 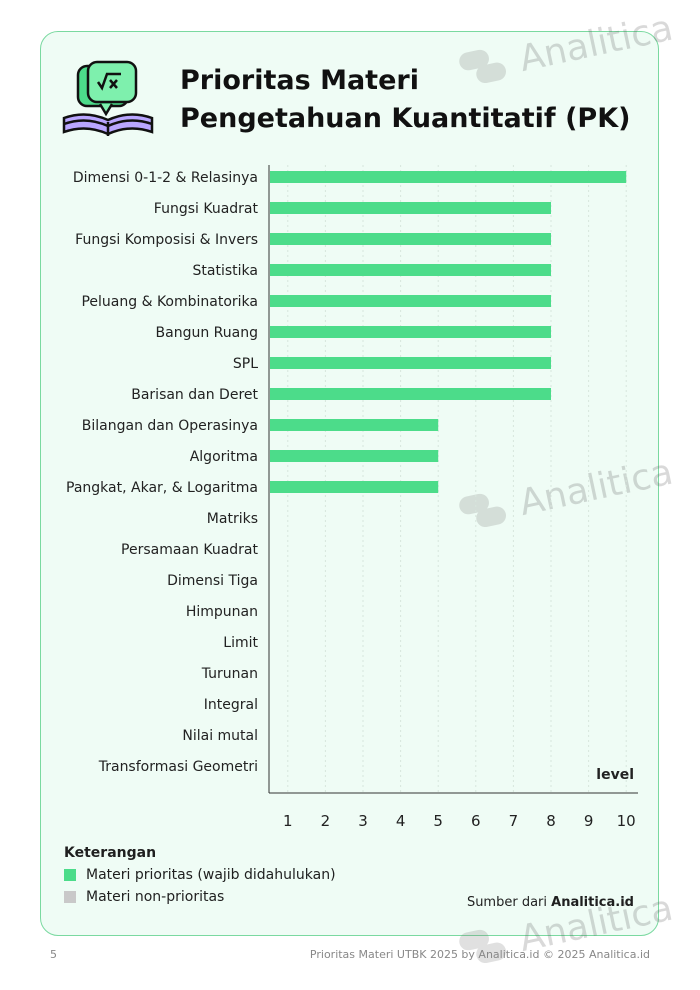 What do you see at coordinates (240, 643) in the screenshot?
I see `category-label: Limit` at bounding box center [240, 643].